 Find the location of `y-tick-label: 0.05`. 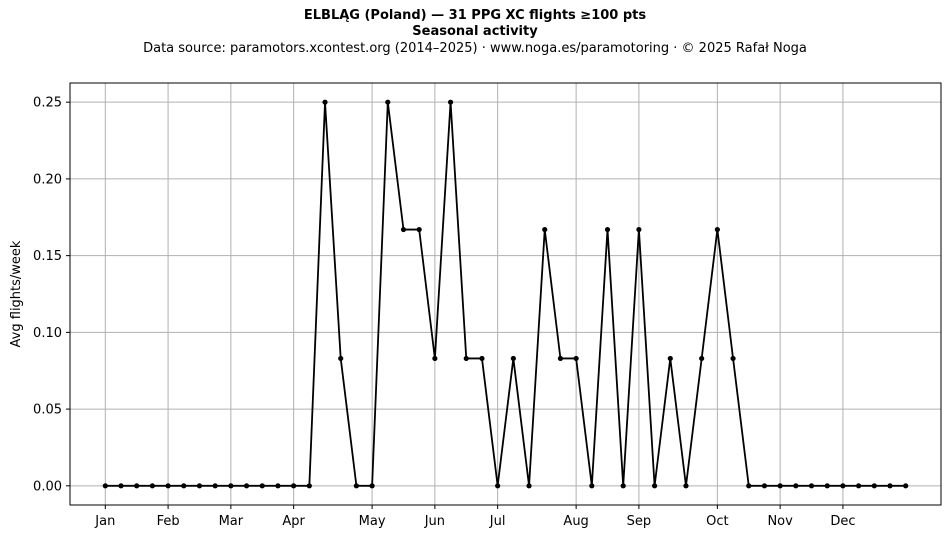

y-tick-label: 0.05 is located at coordinates (47, 410).